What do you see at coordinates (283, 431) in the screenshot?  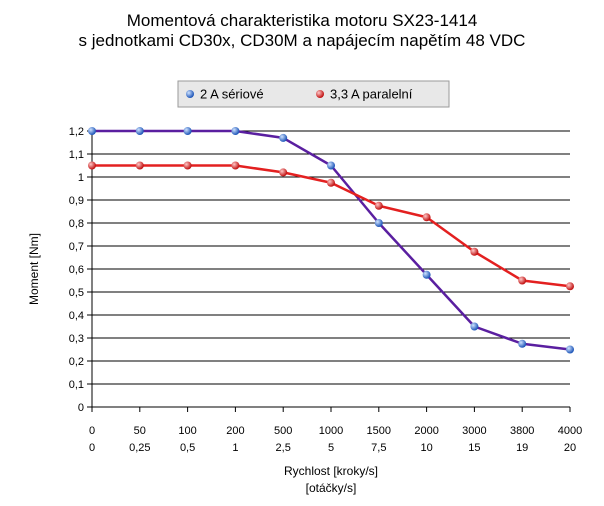 I see `x-tick-label: 500` at bounding box center [283, 431].